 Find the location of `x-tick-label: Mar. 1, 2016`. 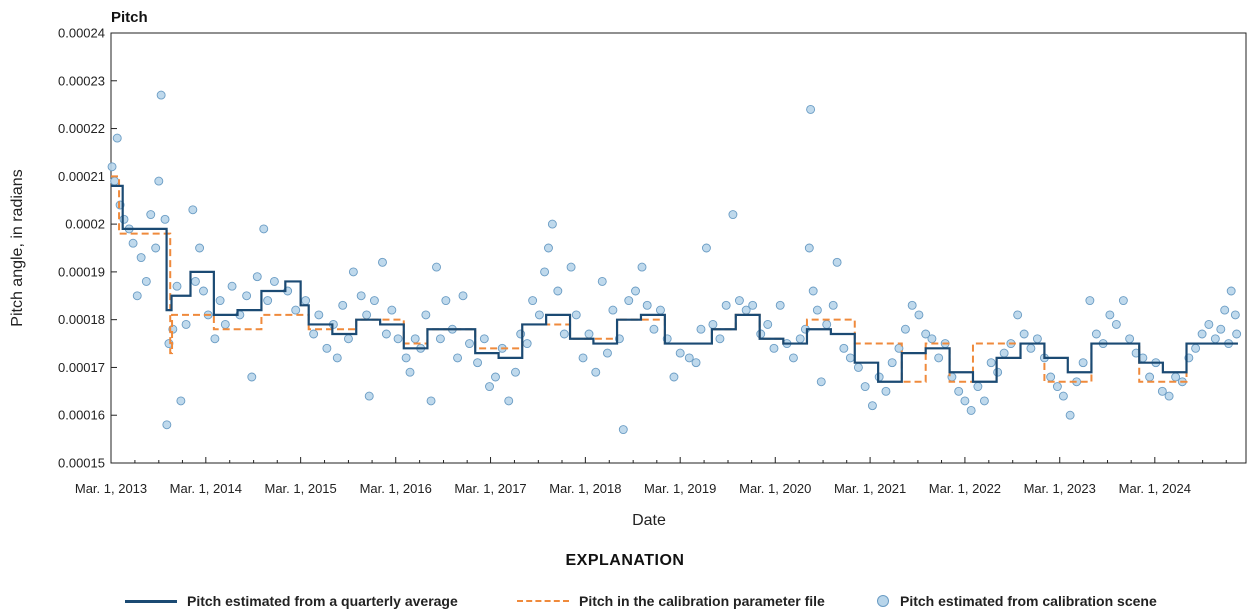

x-tick-label: Mar. 1, 2016 is located at coordinates (396, 488).